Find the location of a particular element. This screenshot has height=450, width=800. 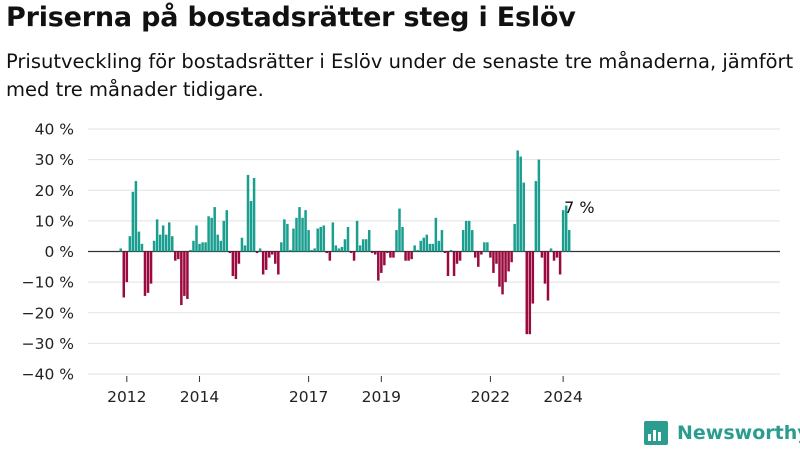

annotations: 7 % is located at coordinates (579, 207).